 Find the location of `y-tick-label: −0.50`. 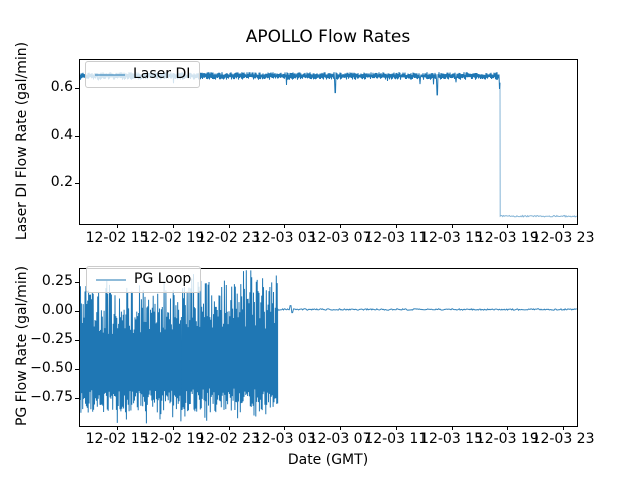

y-tick-label: −0.50 is located at coordinates (51, 367).